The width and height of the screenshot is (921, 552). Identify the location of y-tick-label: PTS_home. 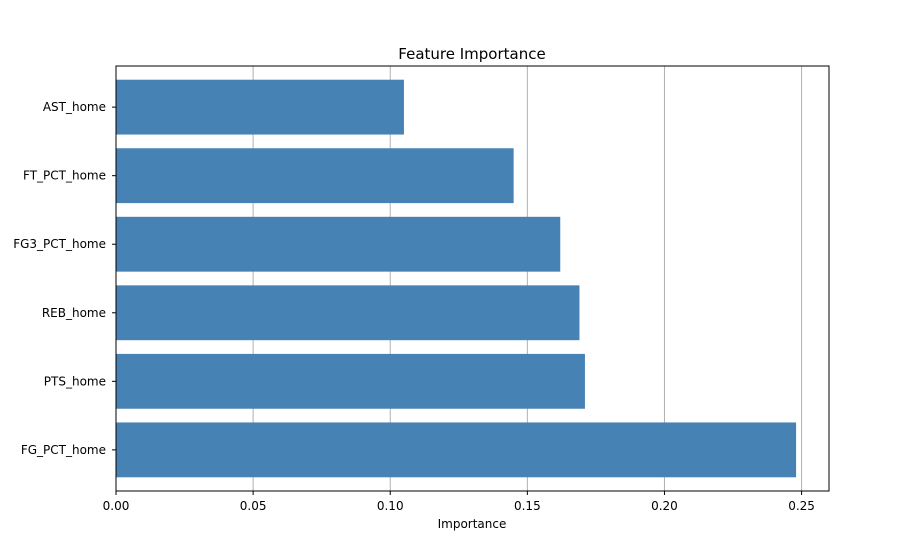
(75, 381).